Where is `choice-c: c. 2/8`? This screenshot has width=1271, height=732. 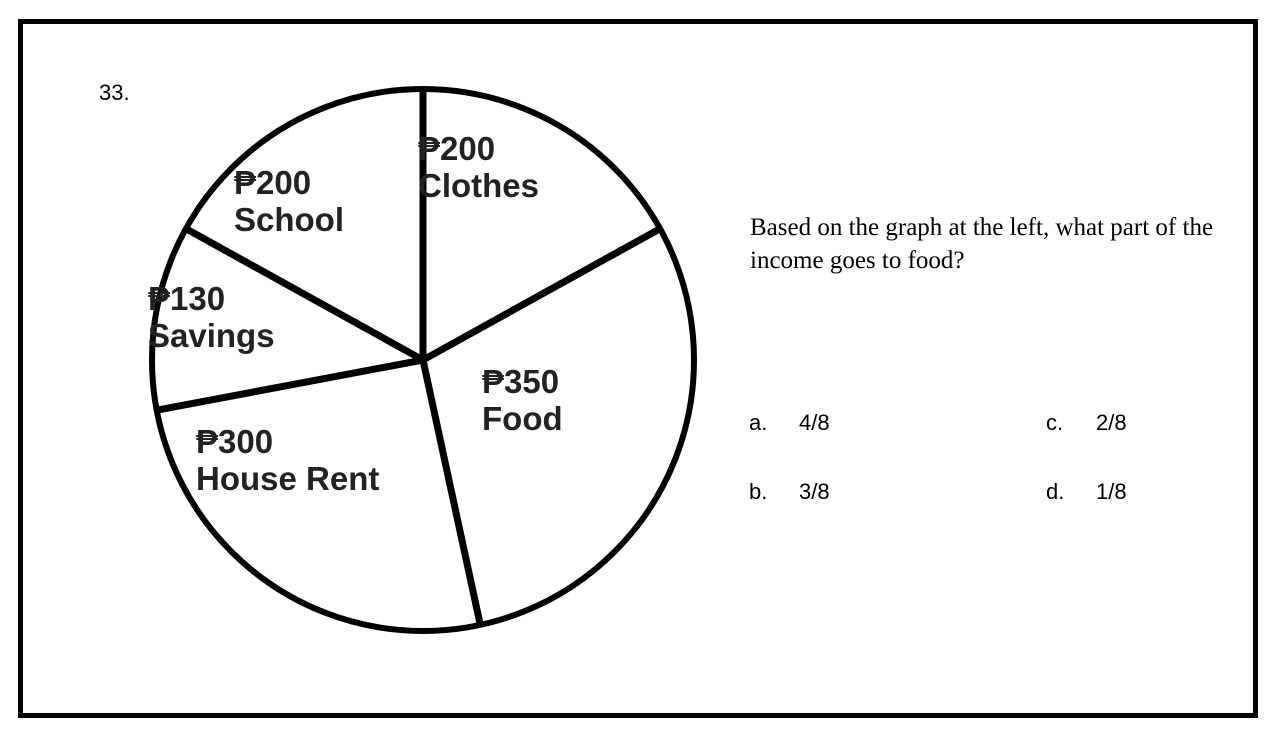
choice-c: c. 2/8 is located at coordinates (1086, 423).